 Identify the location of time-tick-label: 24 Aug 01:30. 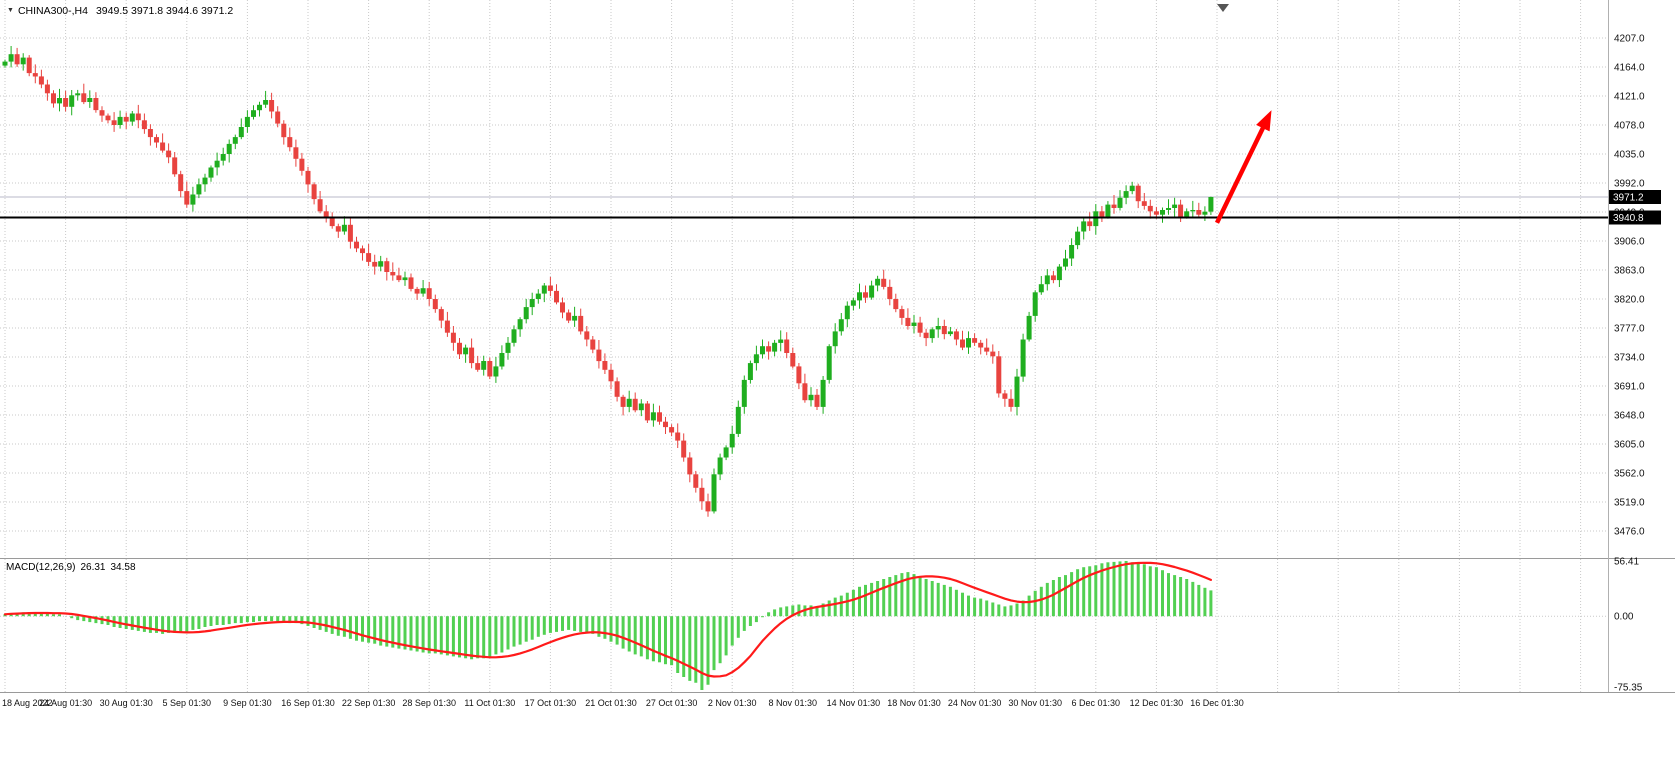
(65, 703).